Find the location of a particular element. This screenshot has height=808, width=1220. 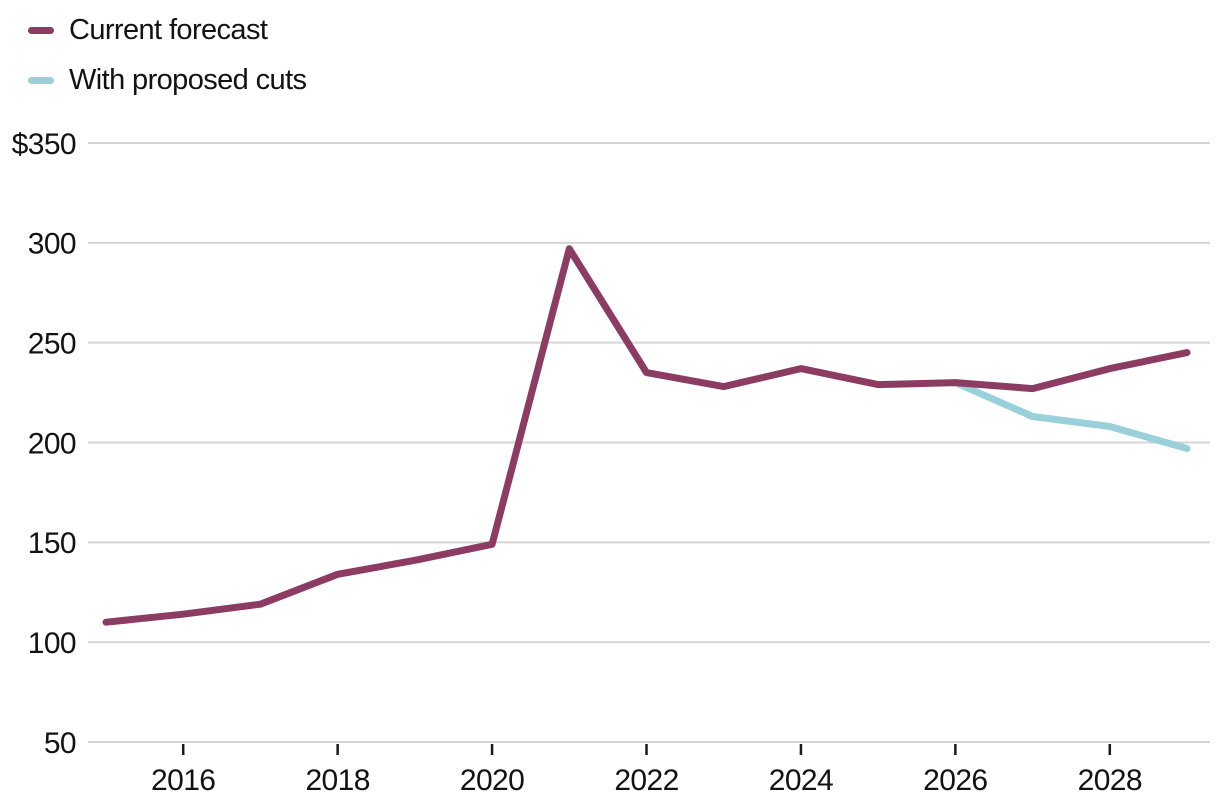

legend-swatch-current-forecast is located at coordinates (41, 30).